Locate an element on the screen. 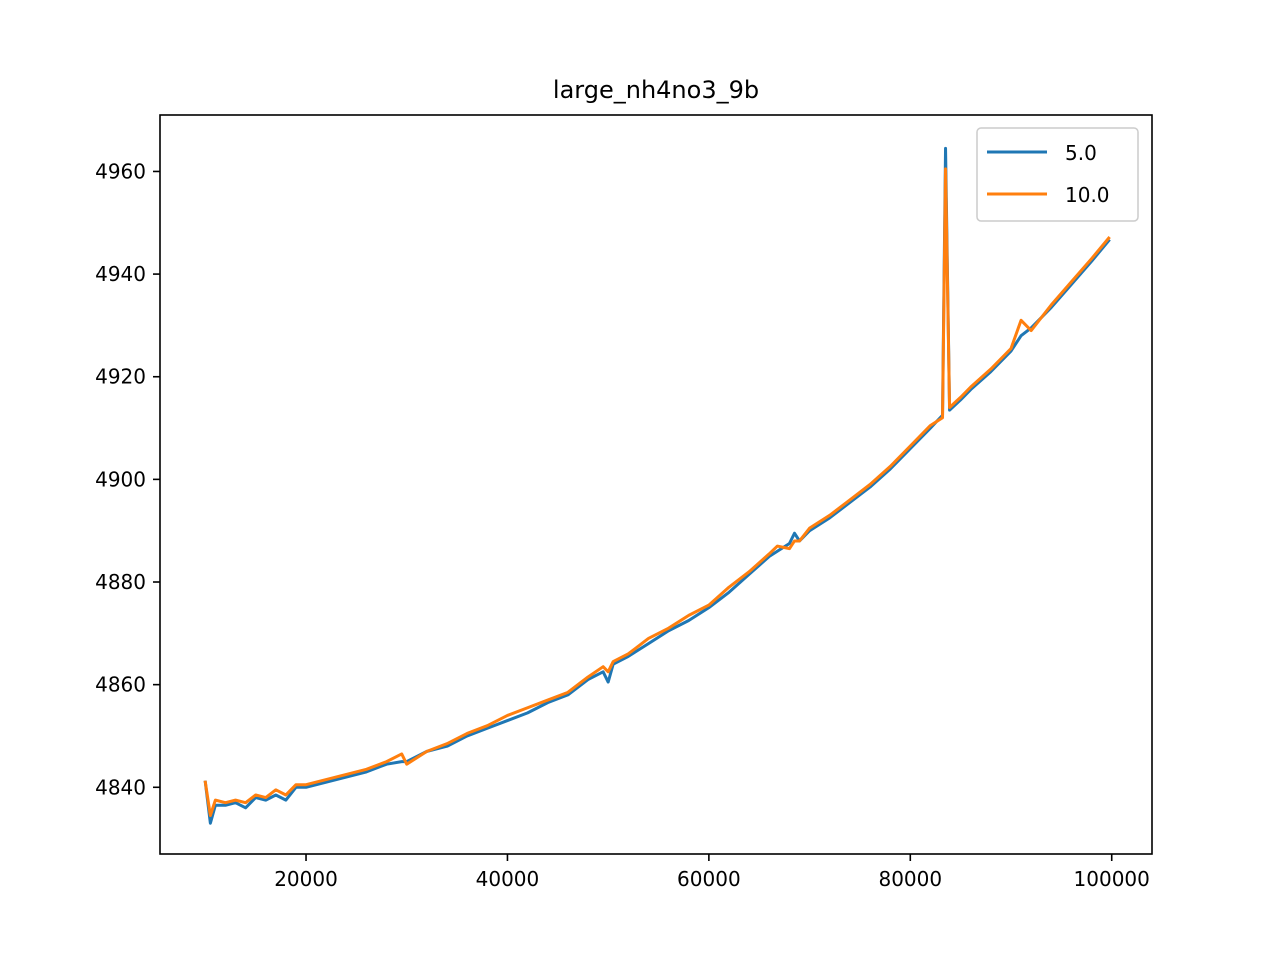 Image resolution: width=1280 pixels, height=960 pixels. x-tick-label: 20000 is located at coordinates (306, 879).